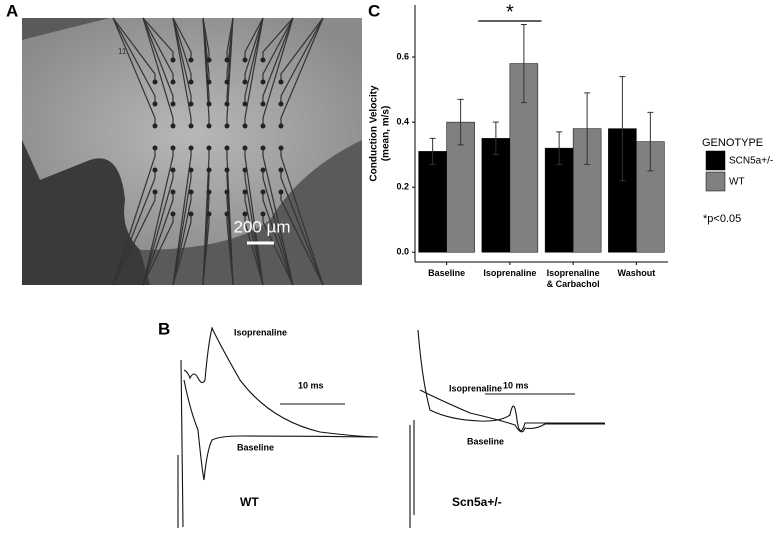 Image resolution: width=778 pixels, height=537 pixels. What do you see at coordinates (573, 278) in the screenshot?
I see `x-tick-label: Isoprenaline & Carbachol` at bounding box center [573, 278].